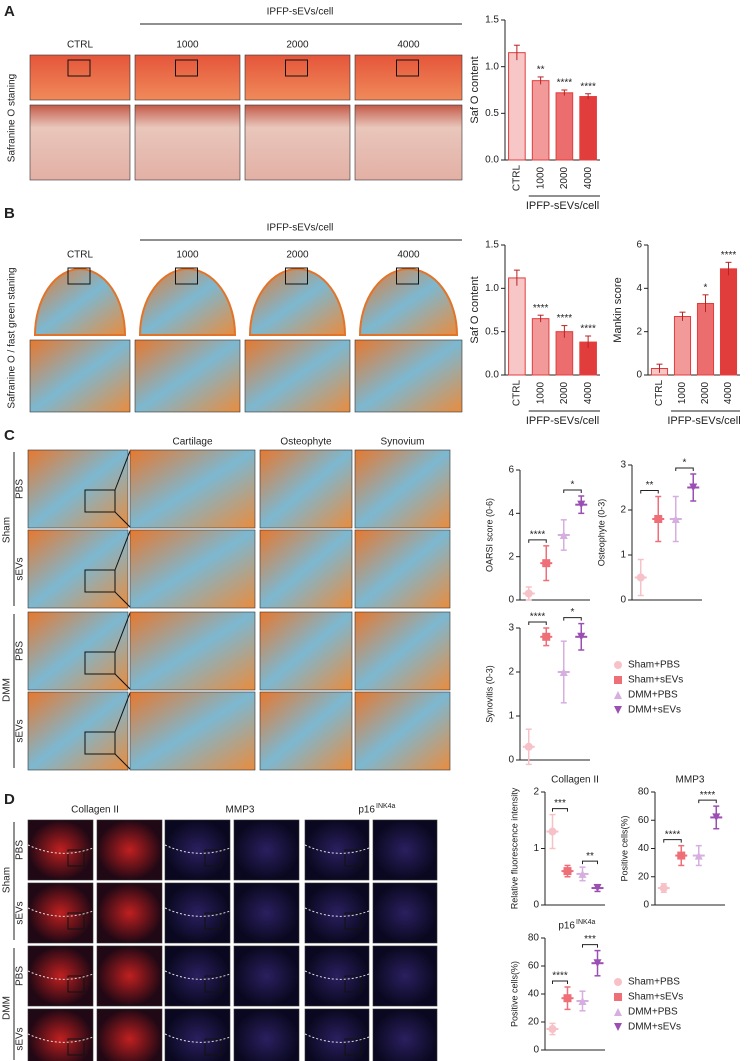 The image size is (752, 1061). Describe the element at coordinates (492, 160) in the screenshot. I see `y-tick-label: 0.0` at that location.